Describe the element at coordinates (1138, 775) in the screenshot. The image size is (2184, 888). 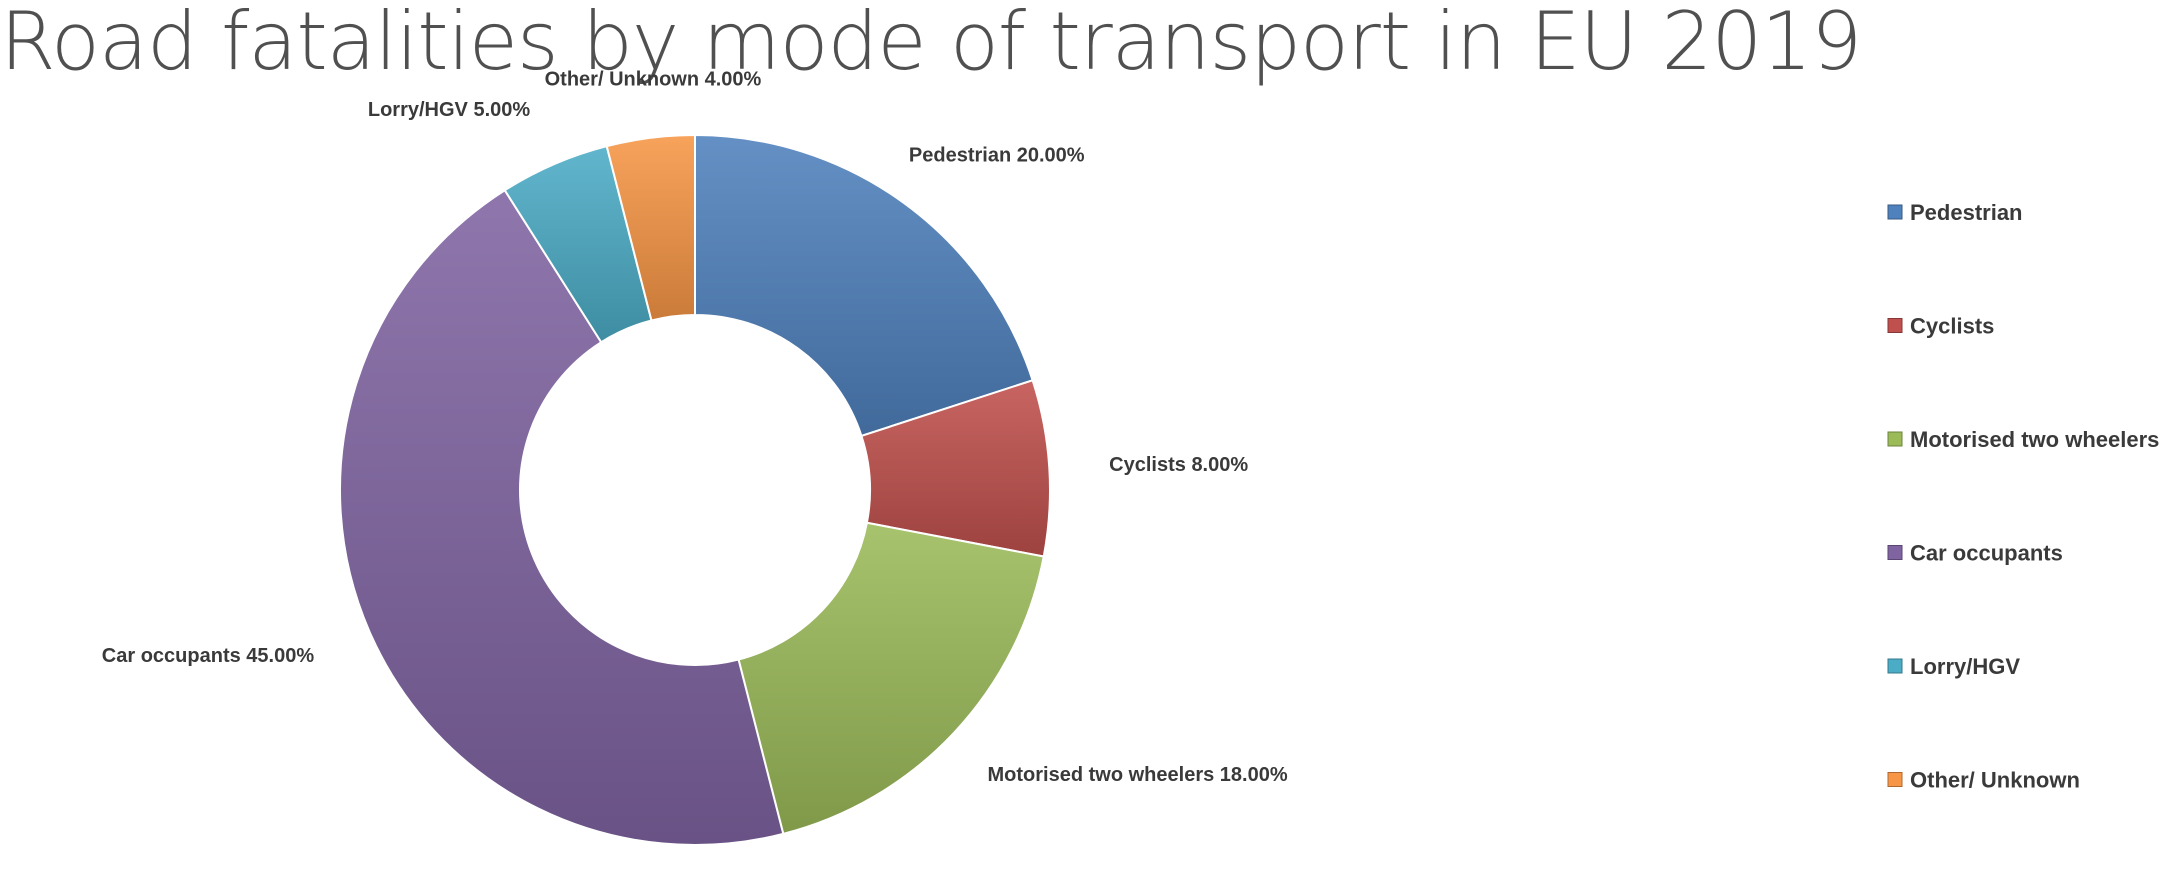
I see `data-label-motorised-two-wheelers: Motorised two wheelers 18.00%` at that location.